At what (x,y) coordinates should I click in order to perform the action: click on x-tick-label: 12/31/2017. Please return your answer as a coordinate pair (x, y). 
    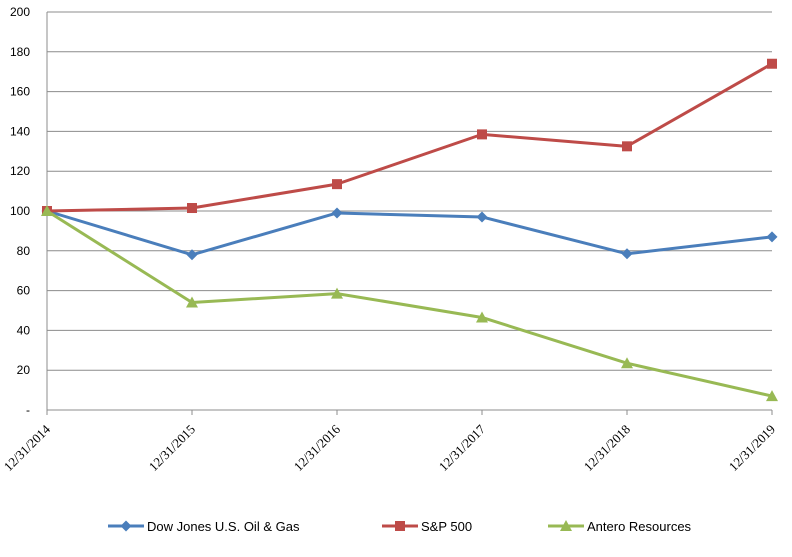
    Looking at the image, I should click on (462, 447).